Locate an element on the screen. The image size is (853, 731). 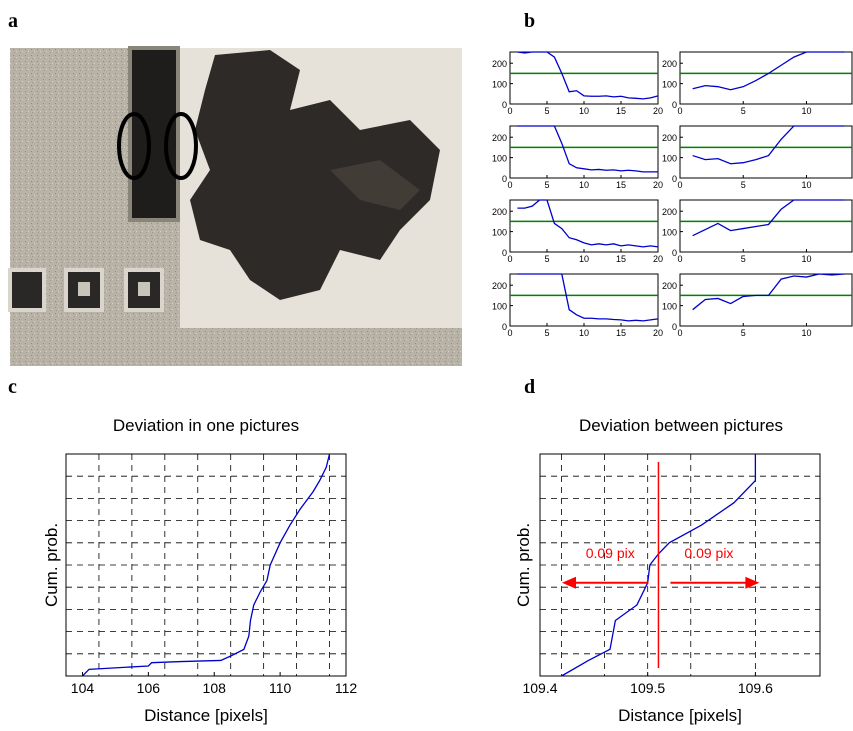
panel-letter-b: b is located at coordinates (530, 21).